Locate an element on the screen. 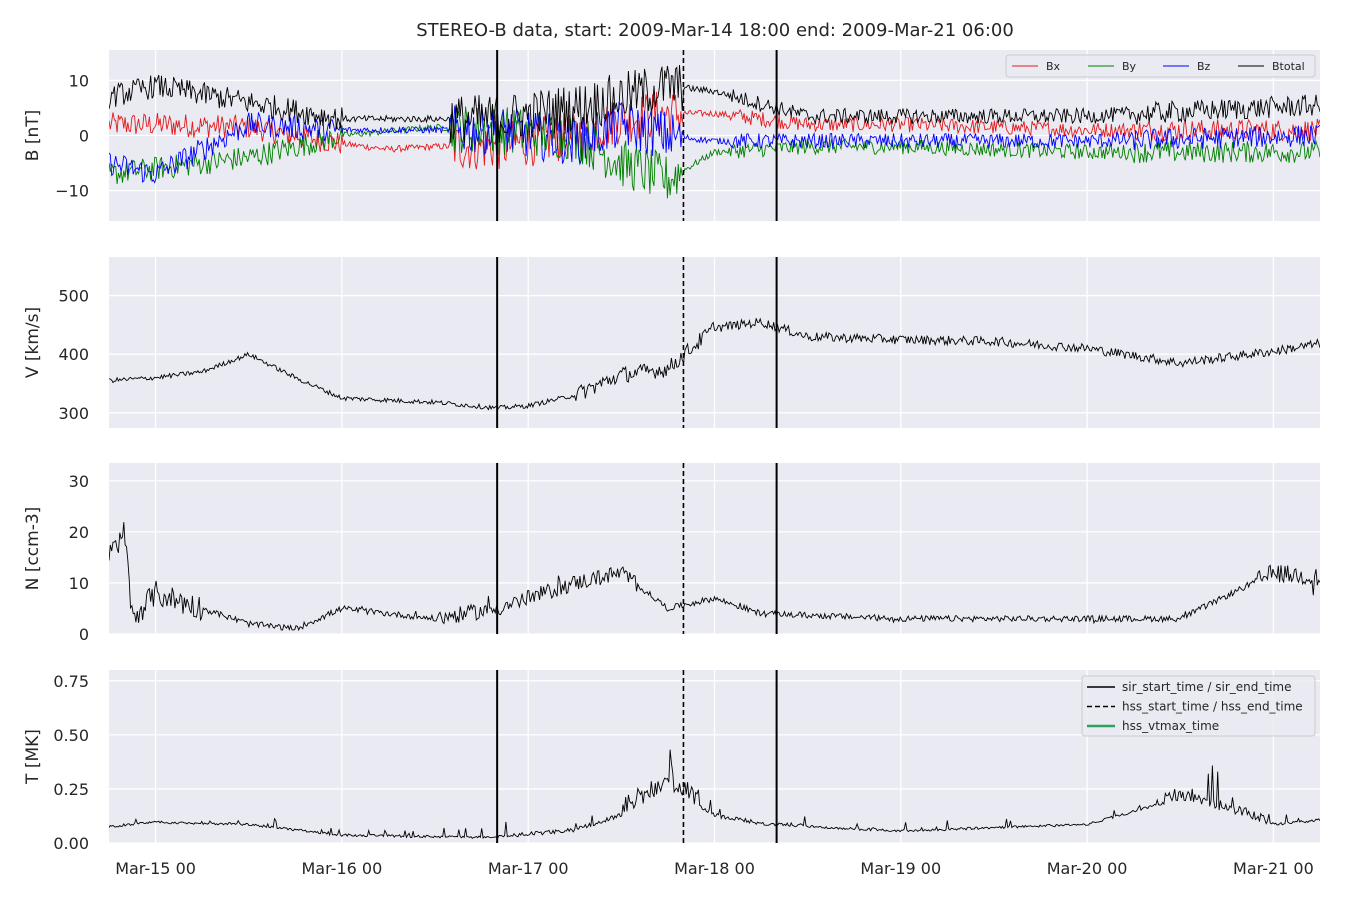 This screenshot has height=900, width=1350. x-tick-label: Mar-20 00 is located at coordinates (1087, 868).